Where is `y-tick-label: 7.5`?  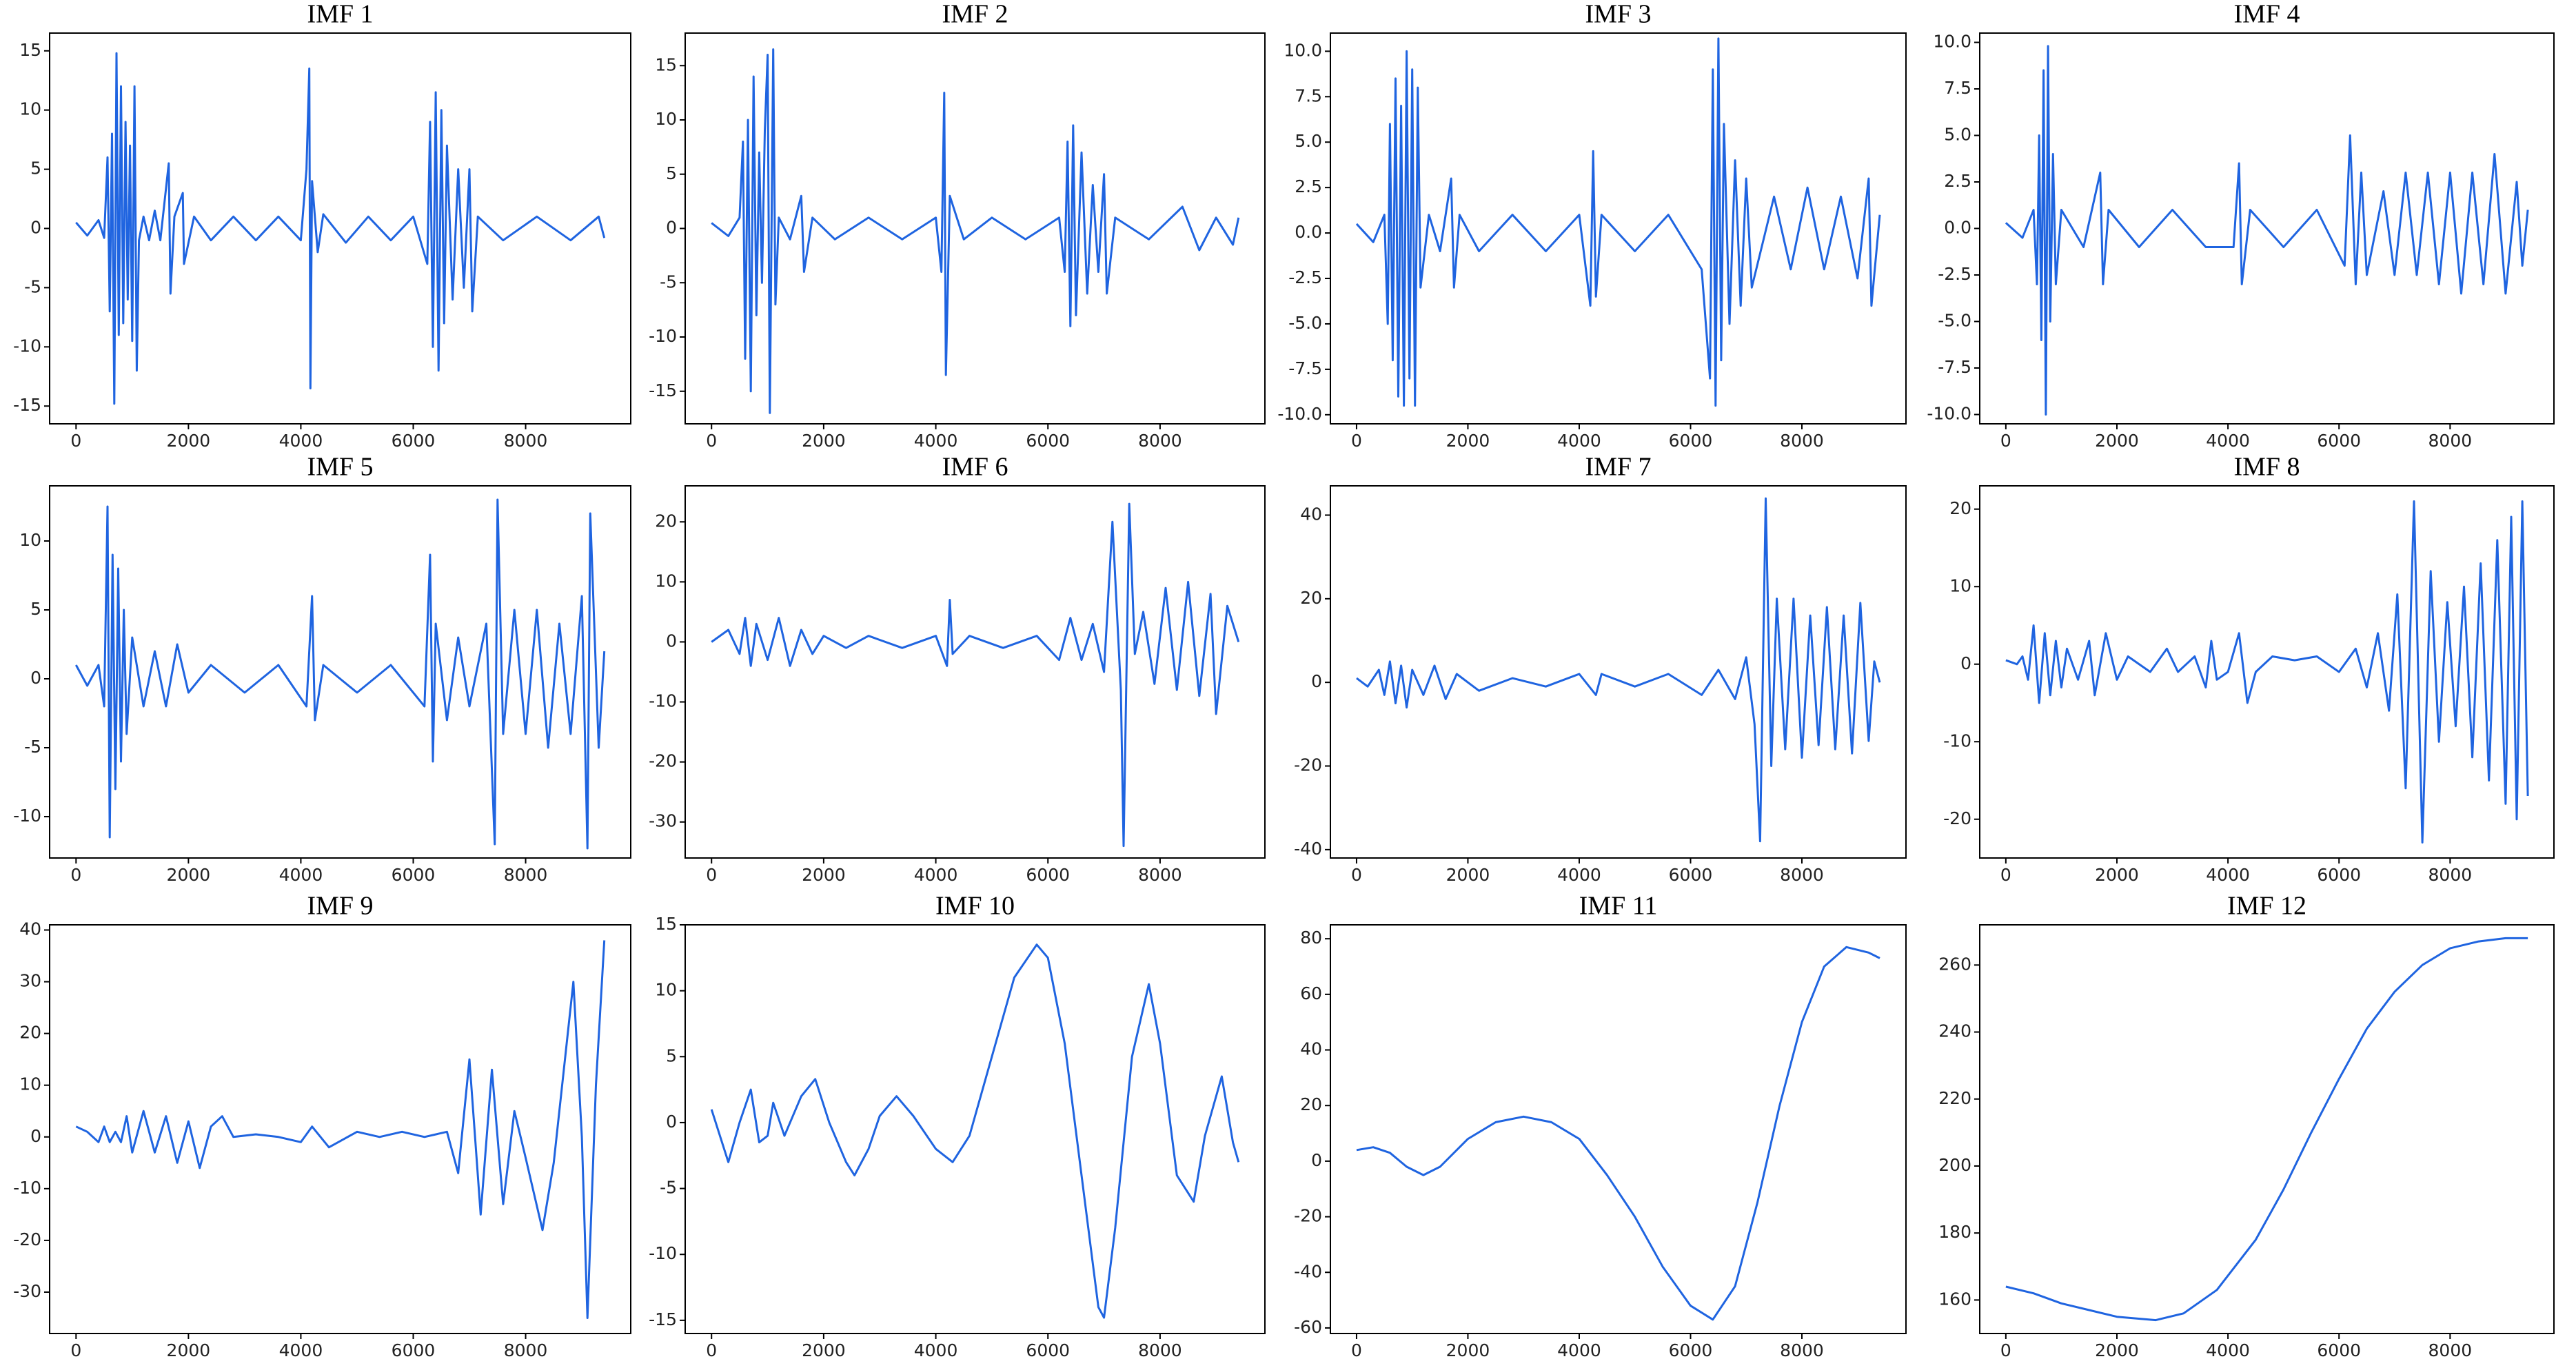 y-tick-label: 7.5 is located at coordinates (1308, 95).